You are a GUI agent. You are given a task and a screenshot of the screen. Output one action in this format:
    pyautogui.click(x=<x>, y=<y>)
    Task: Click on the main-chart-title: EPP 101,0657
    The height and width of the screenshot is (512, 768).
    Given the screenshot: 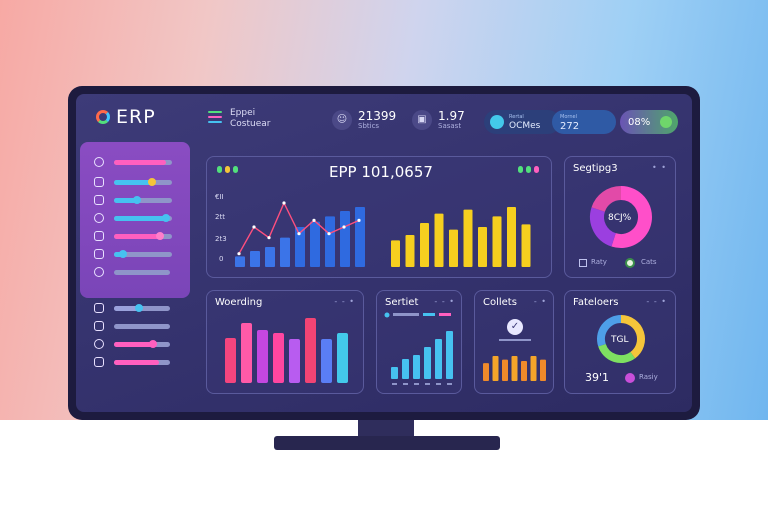 What is the action you would take?
    pyautogui.click(x=381, y=172)
    